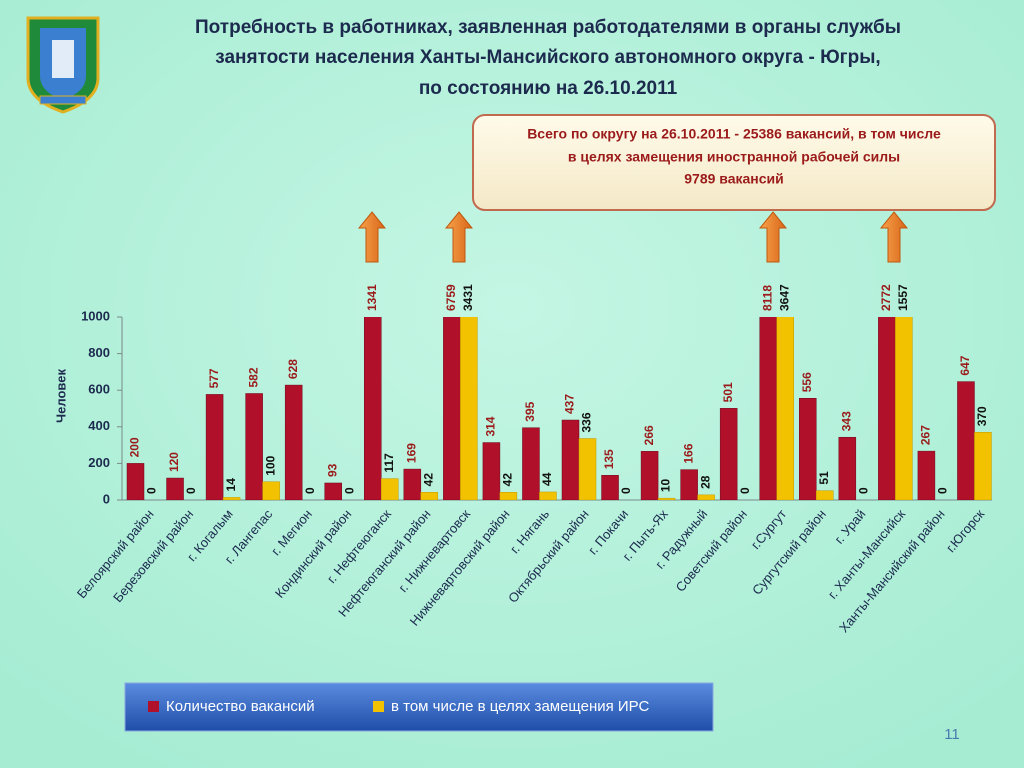  Describe the element at coordinates (411, 453) in the screenshot. I see `data-label: 169` at that location.